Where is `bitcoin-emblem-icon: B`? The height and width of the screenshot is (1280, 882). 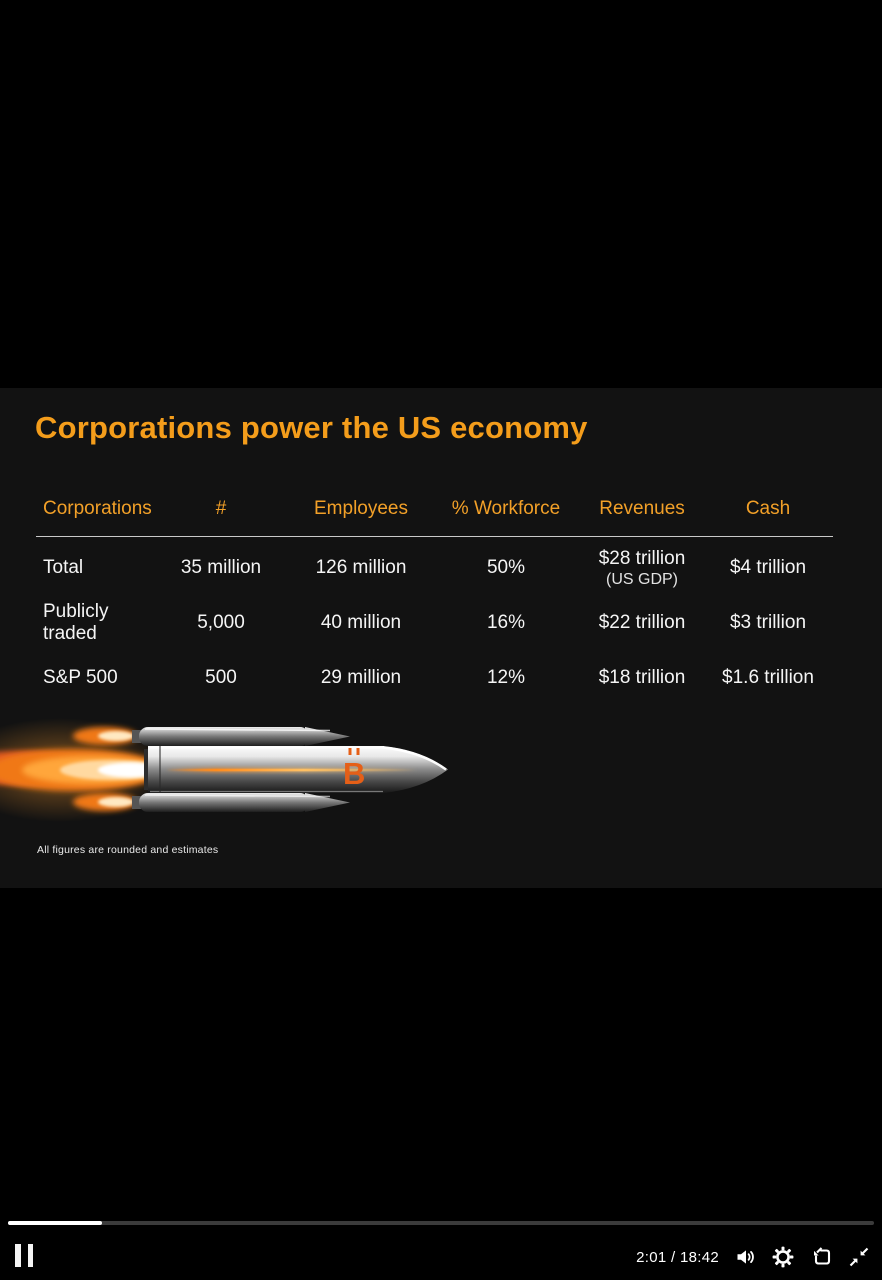
bitcoin-emblem-icon: B is located at coordinates (354, 769).